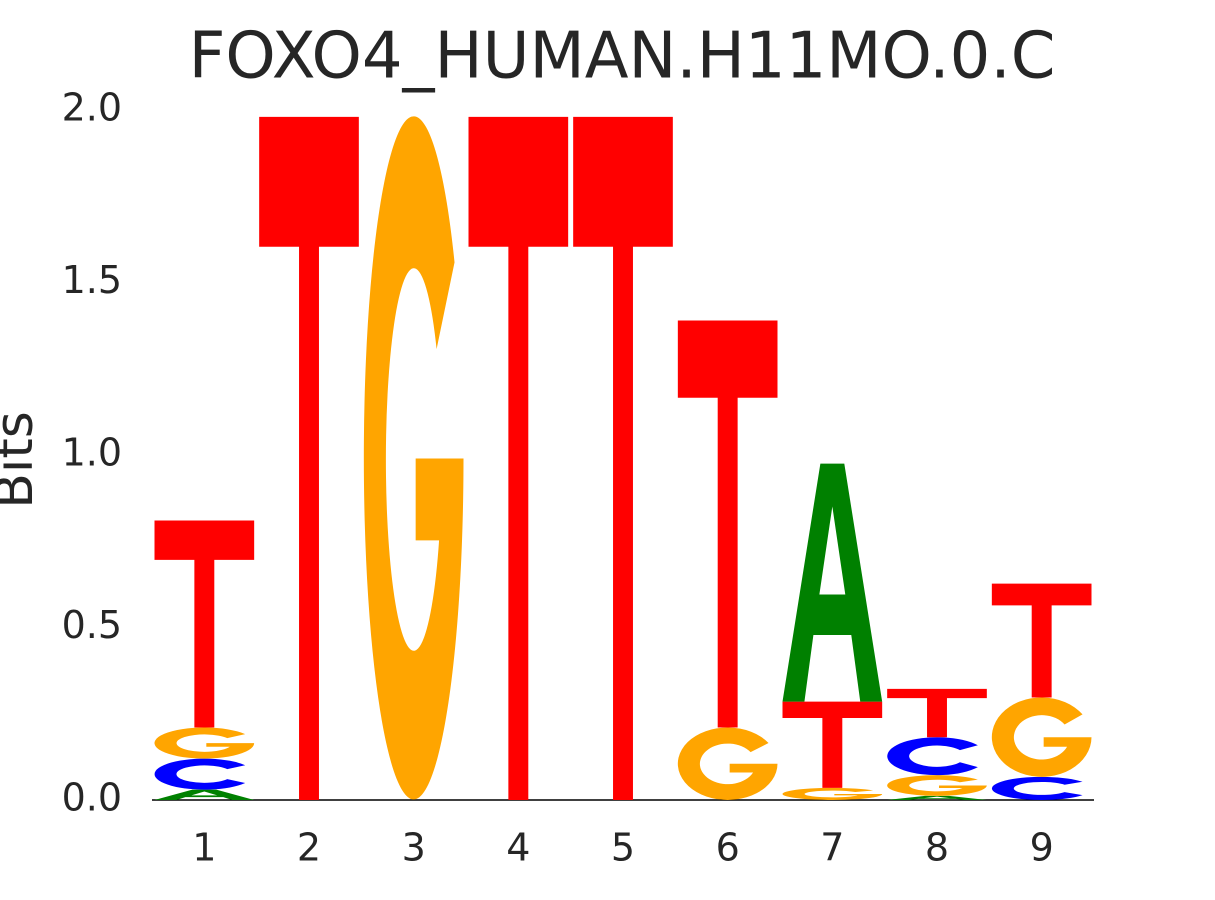 The image size is (1215, 900). What do you see at coordinates (728, 848) in the screenshot?
I see `x-tick-label: 6` at bounding box center [728, 848].